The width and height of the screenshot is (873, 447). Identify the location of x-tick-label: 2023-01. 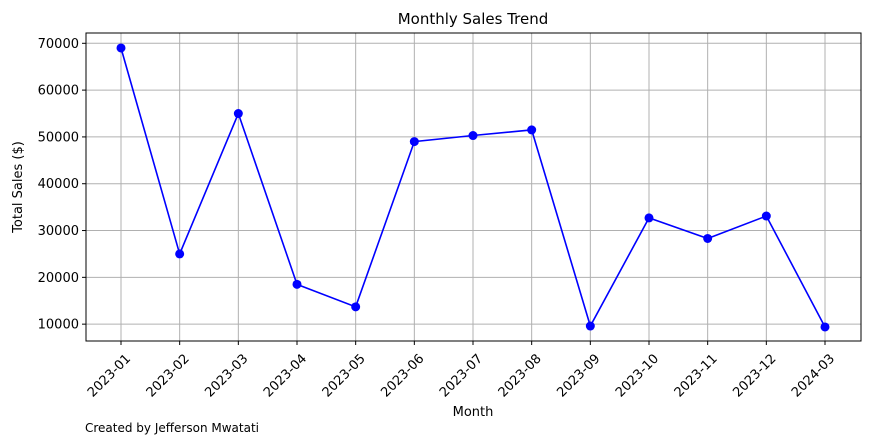
(109, 375).